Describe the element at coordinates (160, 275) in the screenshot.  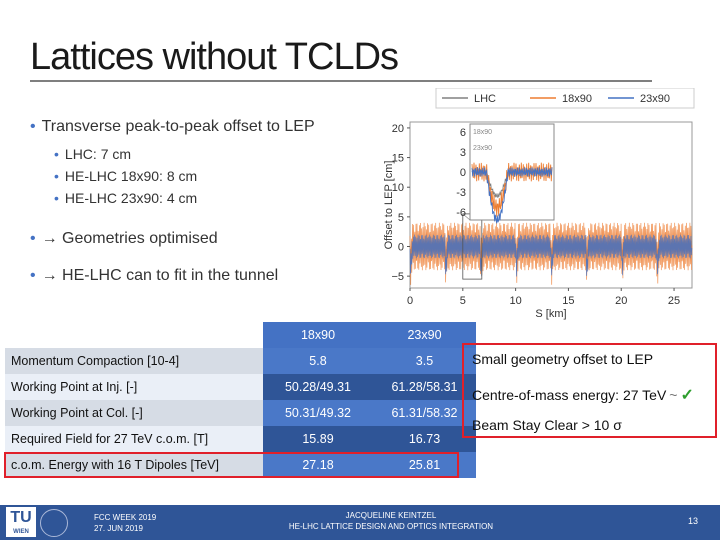
I see `bullet-extra-text: → HE-LHC can to fit in the tunnel` at that location.